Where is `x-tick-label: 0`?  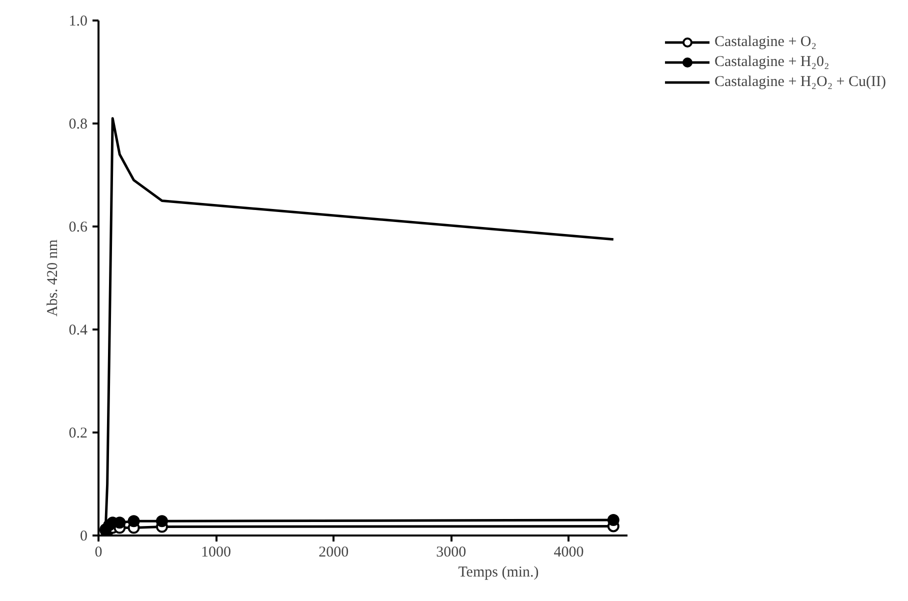
x-tick-label: 0 is located at coordinates (98, 552).